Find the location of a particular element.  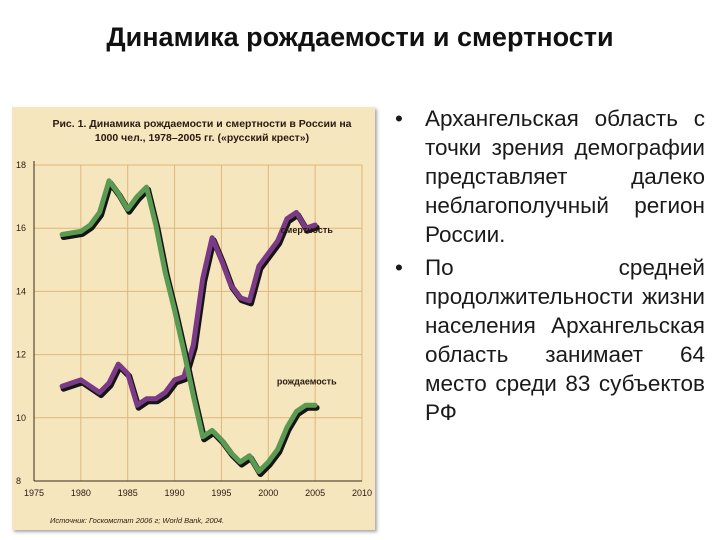

y-tick-label: 12 is located at coordinates (21, 355).